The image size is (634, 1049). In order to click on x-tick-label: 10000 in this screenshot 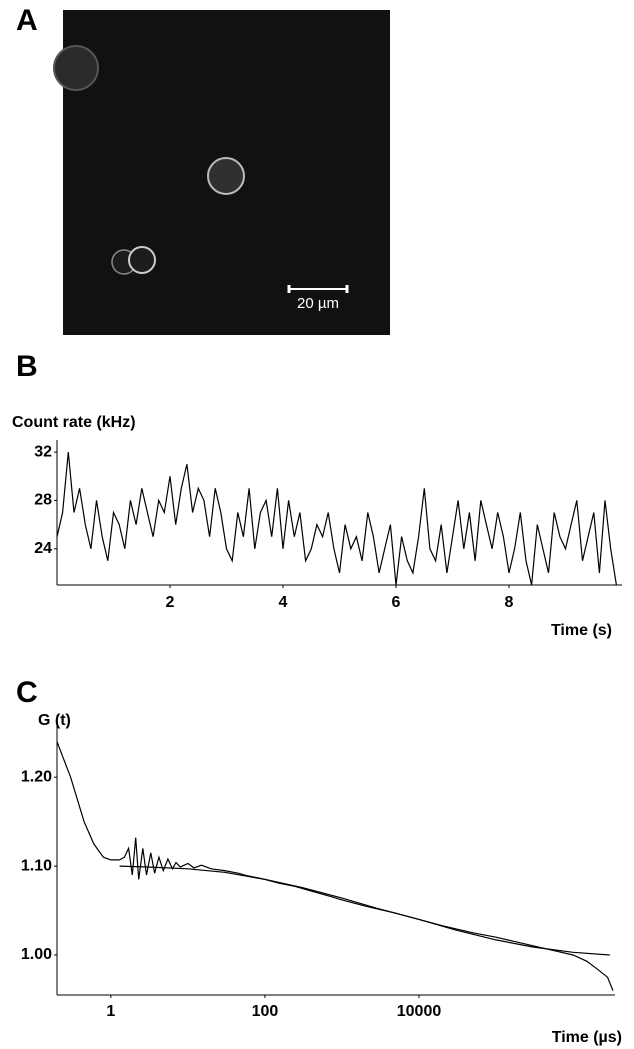, I will do `click(419, 1011)`.